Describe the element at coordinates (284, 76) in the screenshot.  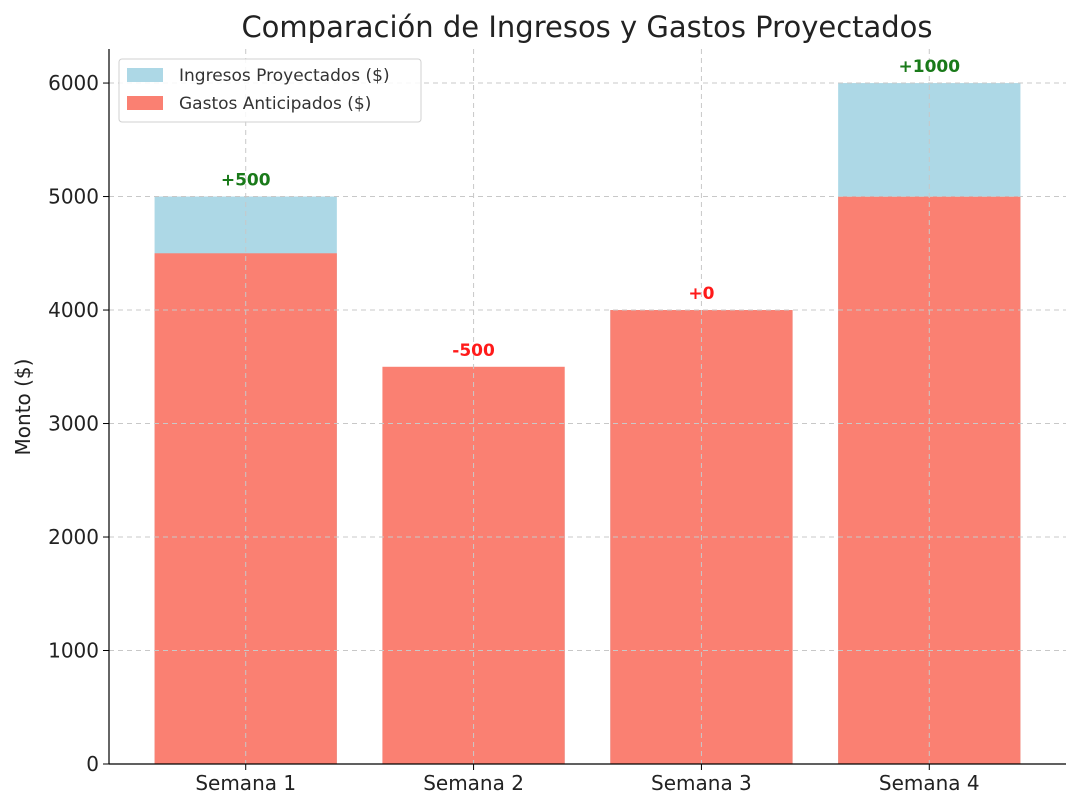
I see `legend-label-1: Ingresos Proyectados ($)` at that location.